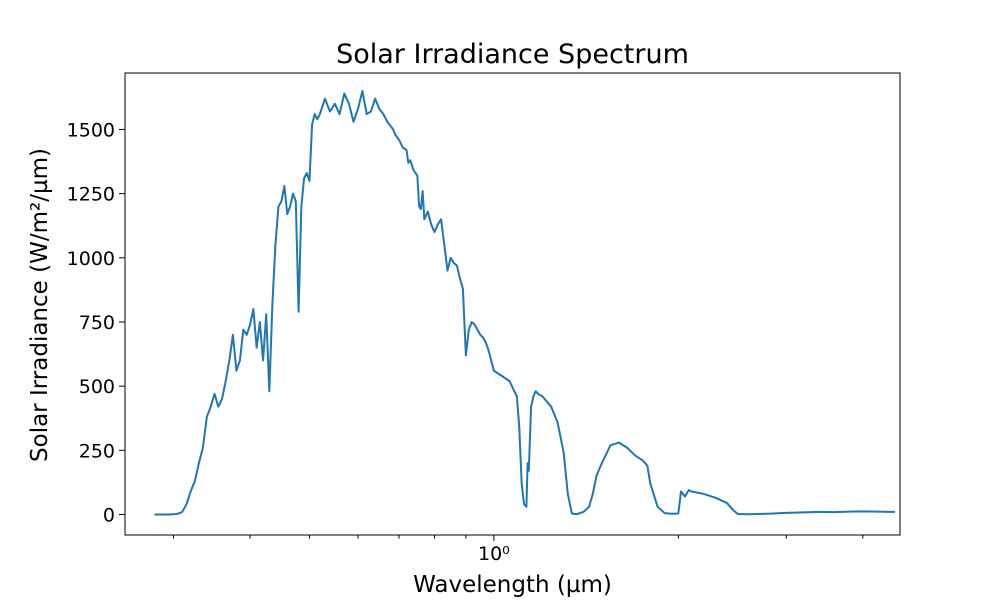 Image resolution: width=1000 pixels, height=600 pixels. What do you see at coordinates (91, 259) in the screenshot?
I see `y-tick-label-1000: 1000` at bounding box center [91, 259].